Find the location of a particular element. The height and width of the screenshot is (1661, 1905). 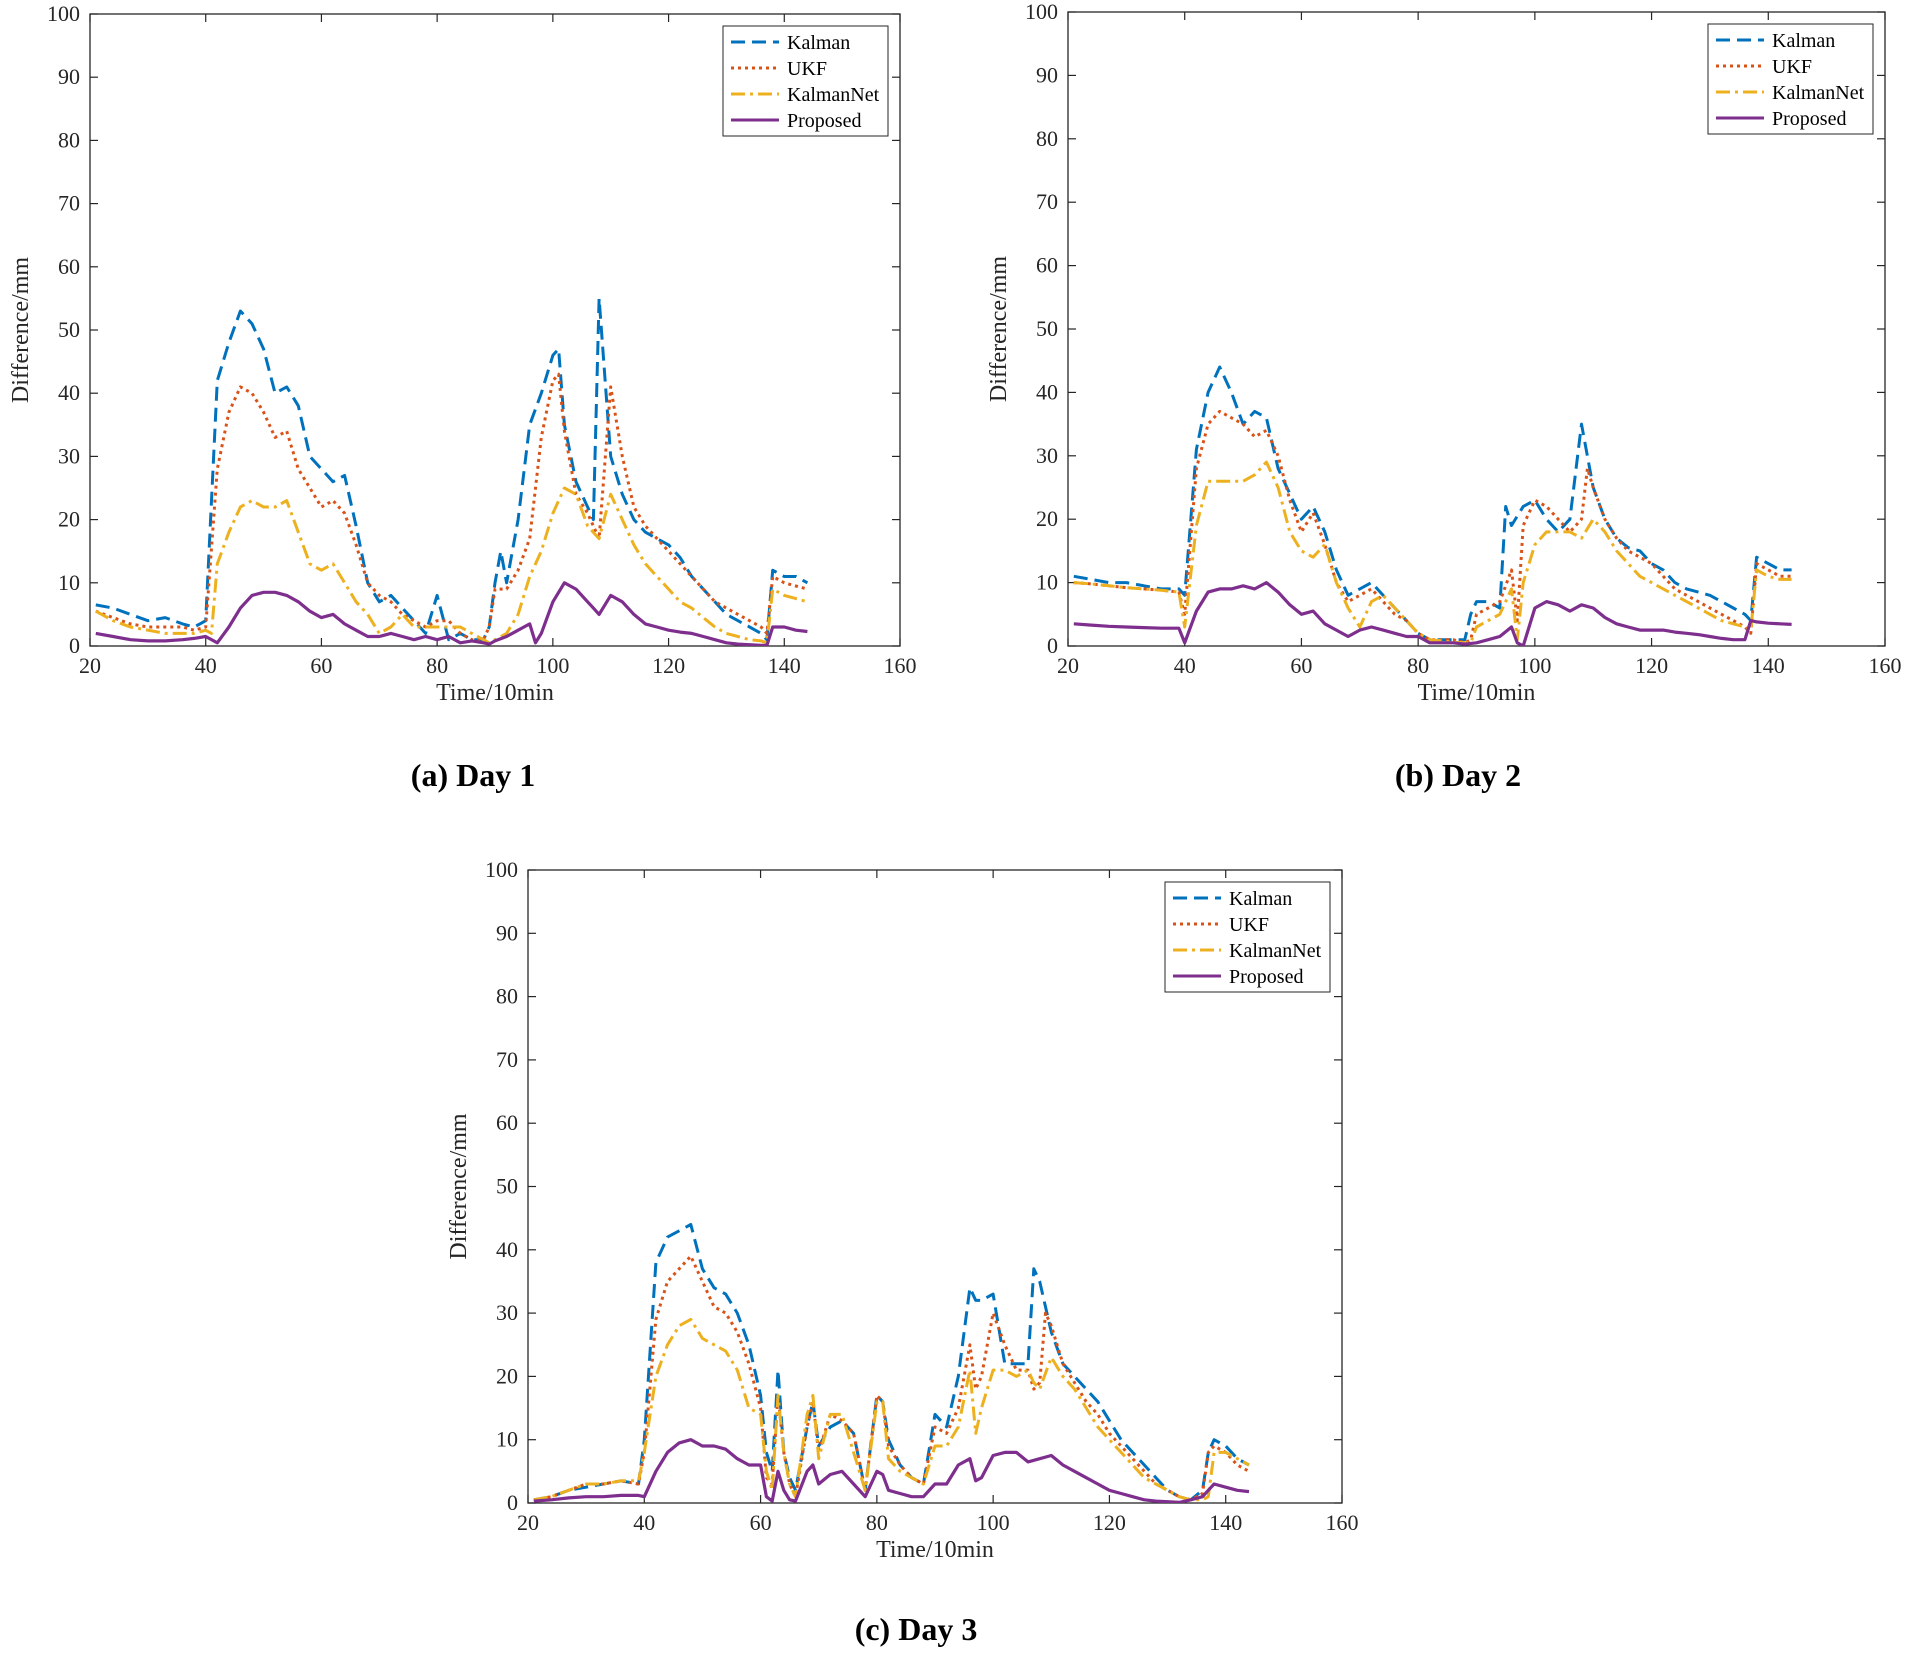

panel-caption: (c) Day 3 is located at coordinates (916, 1629).